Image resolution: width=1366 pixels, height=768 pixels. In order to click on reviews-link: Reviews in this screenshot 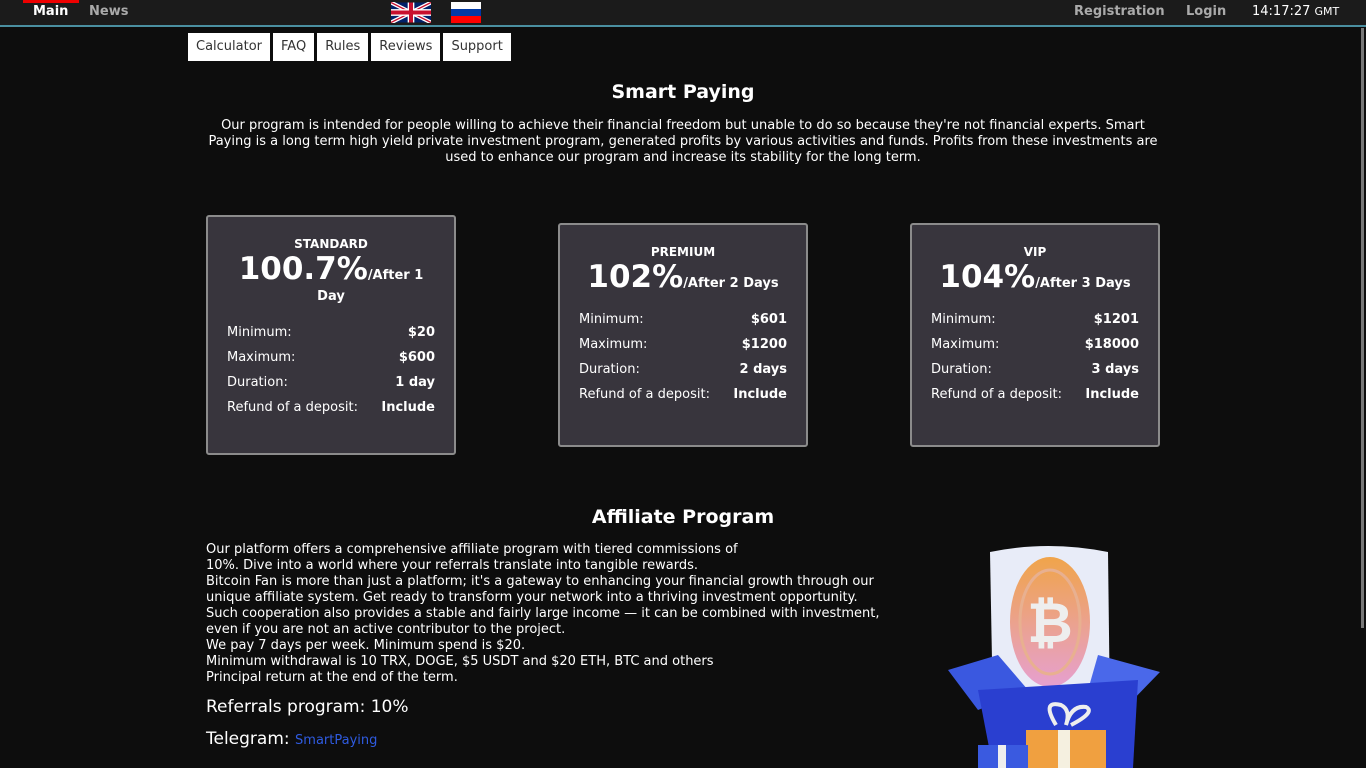, I will do `click(406, 47)`.